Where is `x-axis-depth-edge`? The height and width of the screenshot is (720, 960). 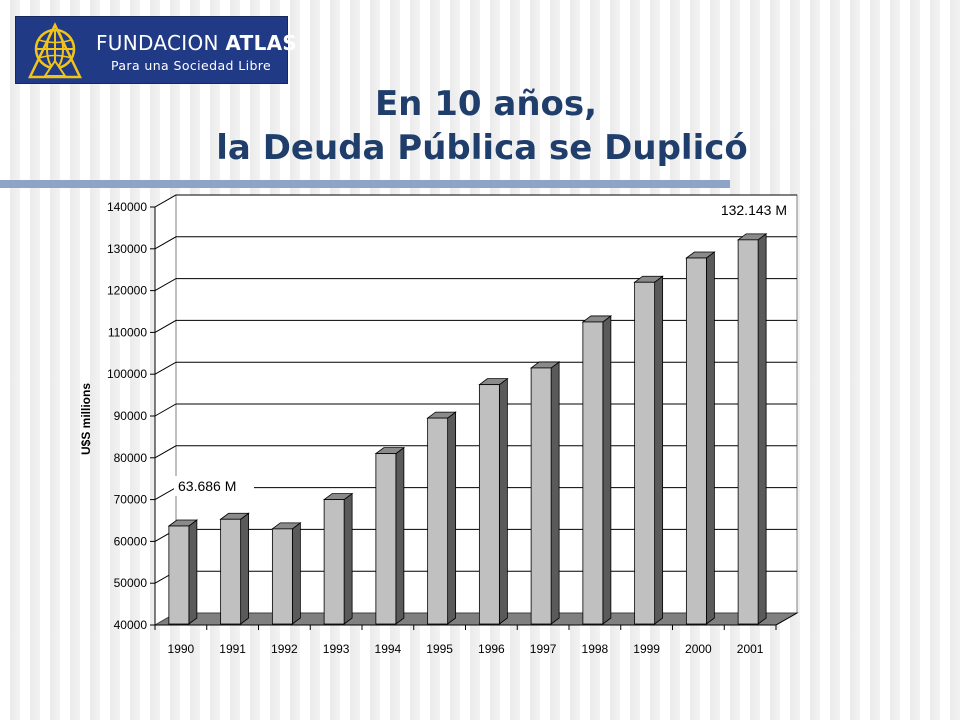 x-axis-depth-edge is located at coordinates (786, 619).